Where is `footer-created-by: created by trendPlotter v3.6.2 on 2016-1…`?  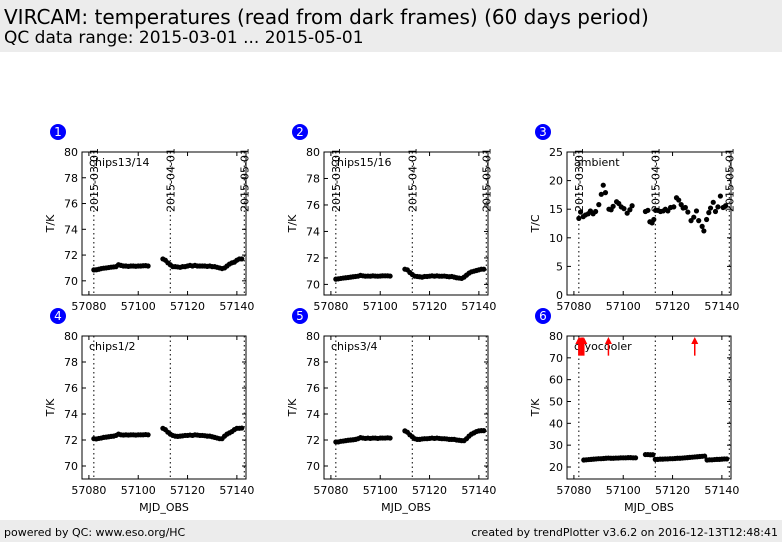 footer-created-by: created by trendPlotter v3.6.2 on 2016-1… is located at coordinates (624, 532).